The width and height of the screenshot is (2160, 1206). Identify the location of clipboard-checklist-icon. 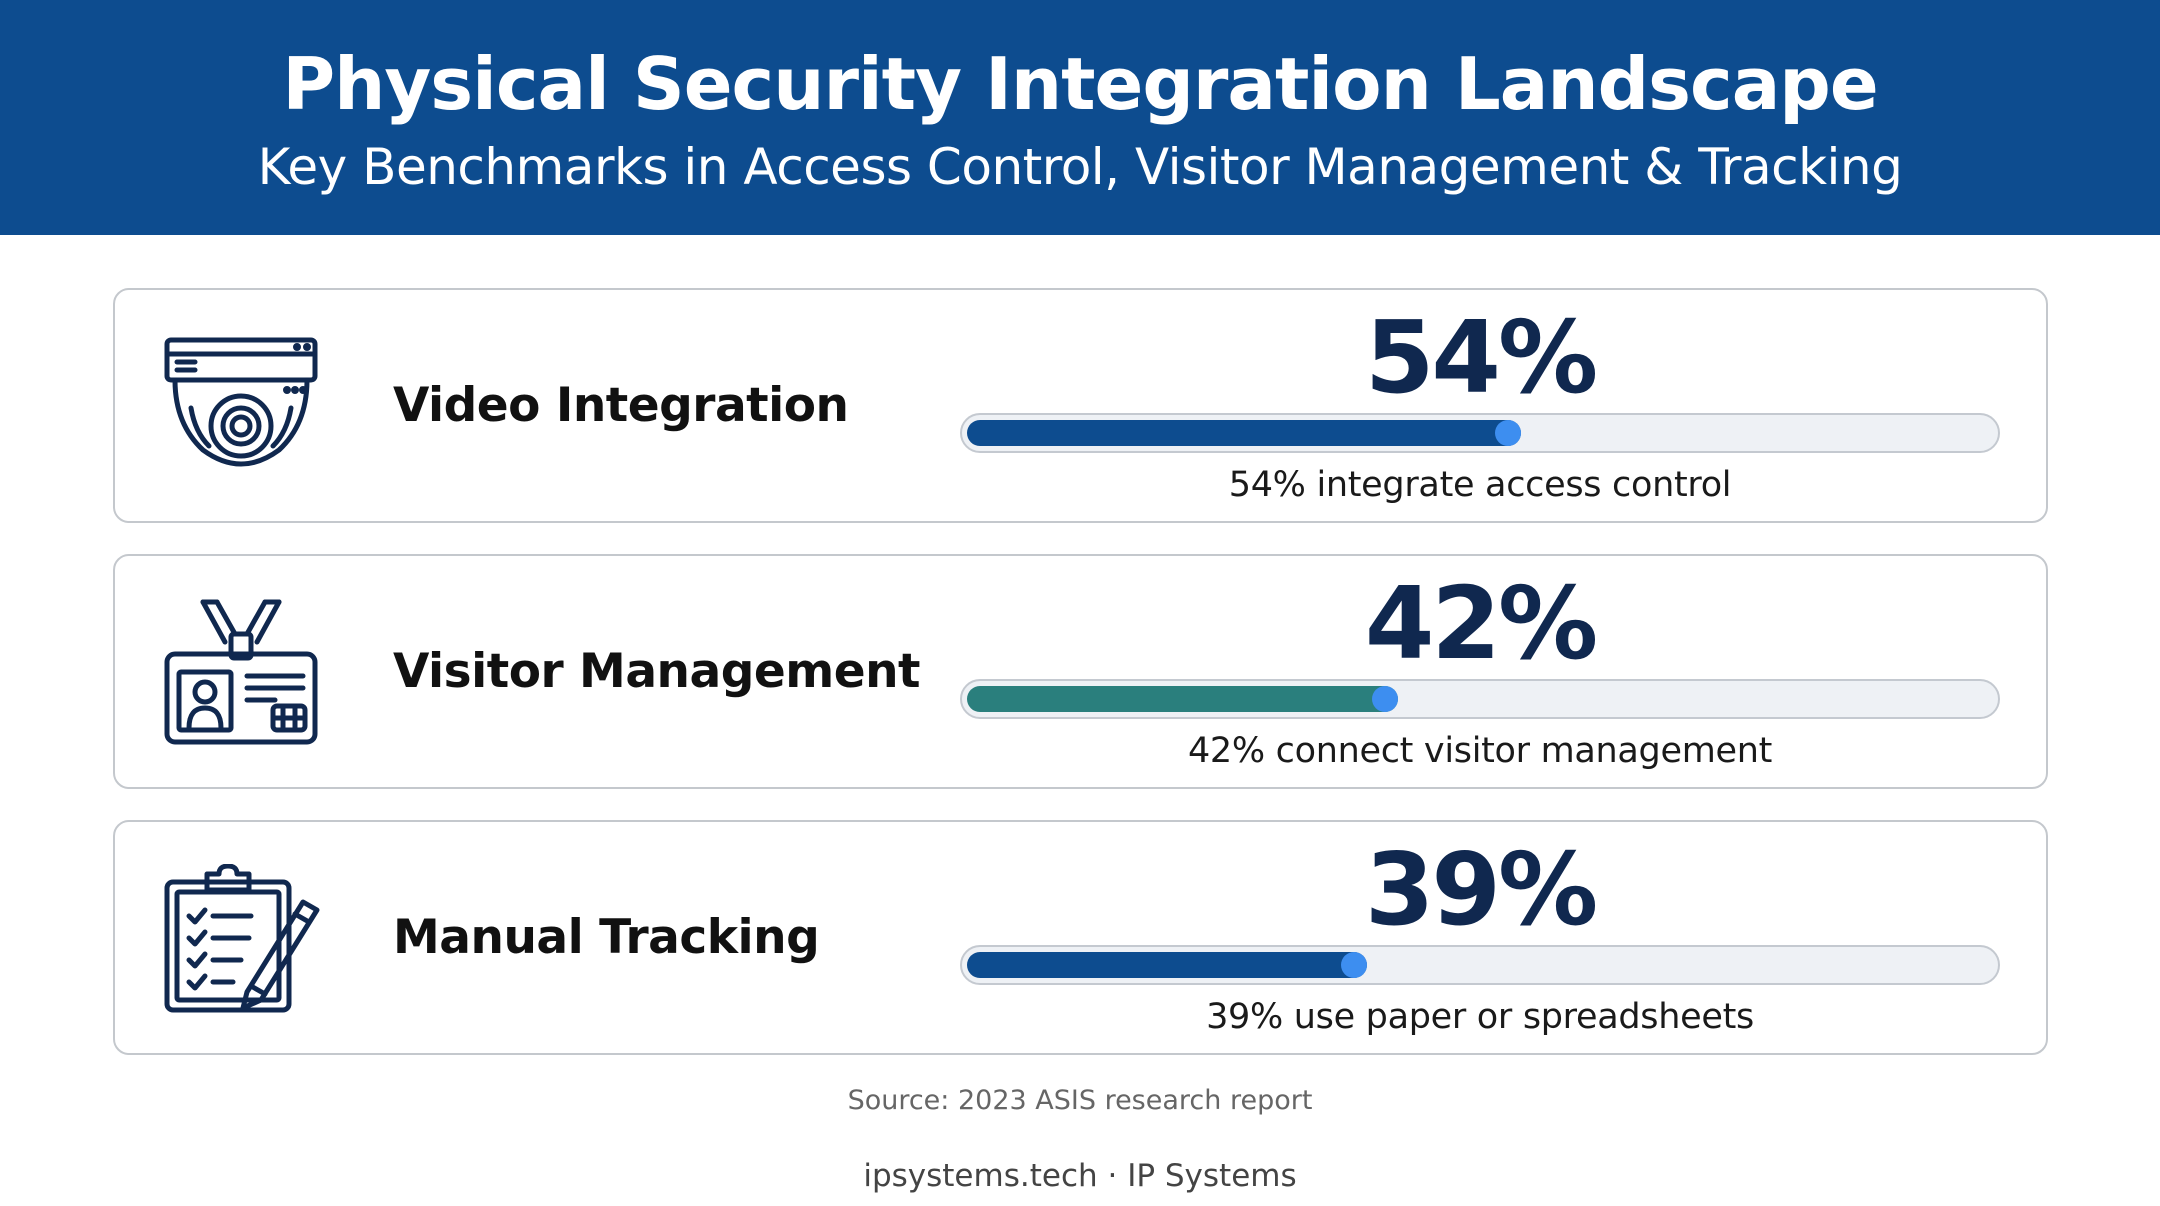
(241, 939).